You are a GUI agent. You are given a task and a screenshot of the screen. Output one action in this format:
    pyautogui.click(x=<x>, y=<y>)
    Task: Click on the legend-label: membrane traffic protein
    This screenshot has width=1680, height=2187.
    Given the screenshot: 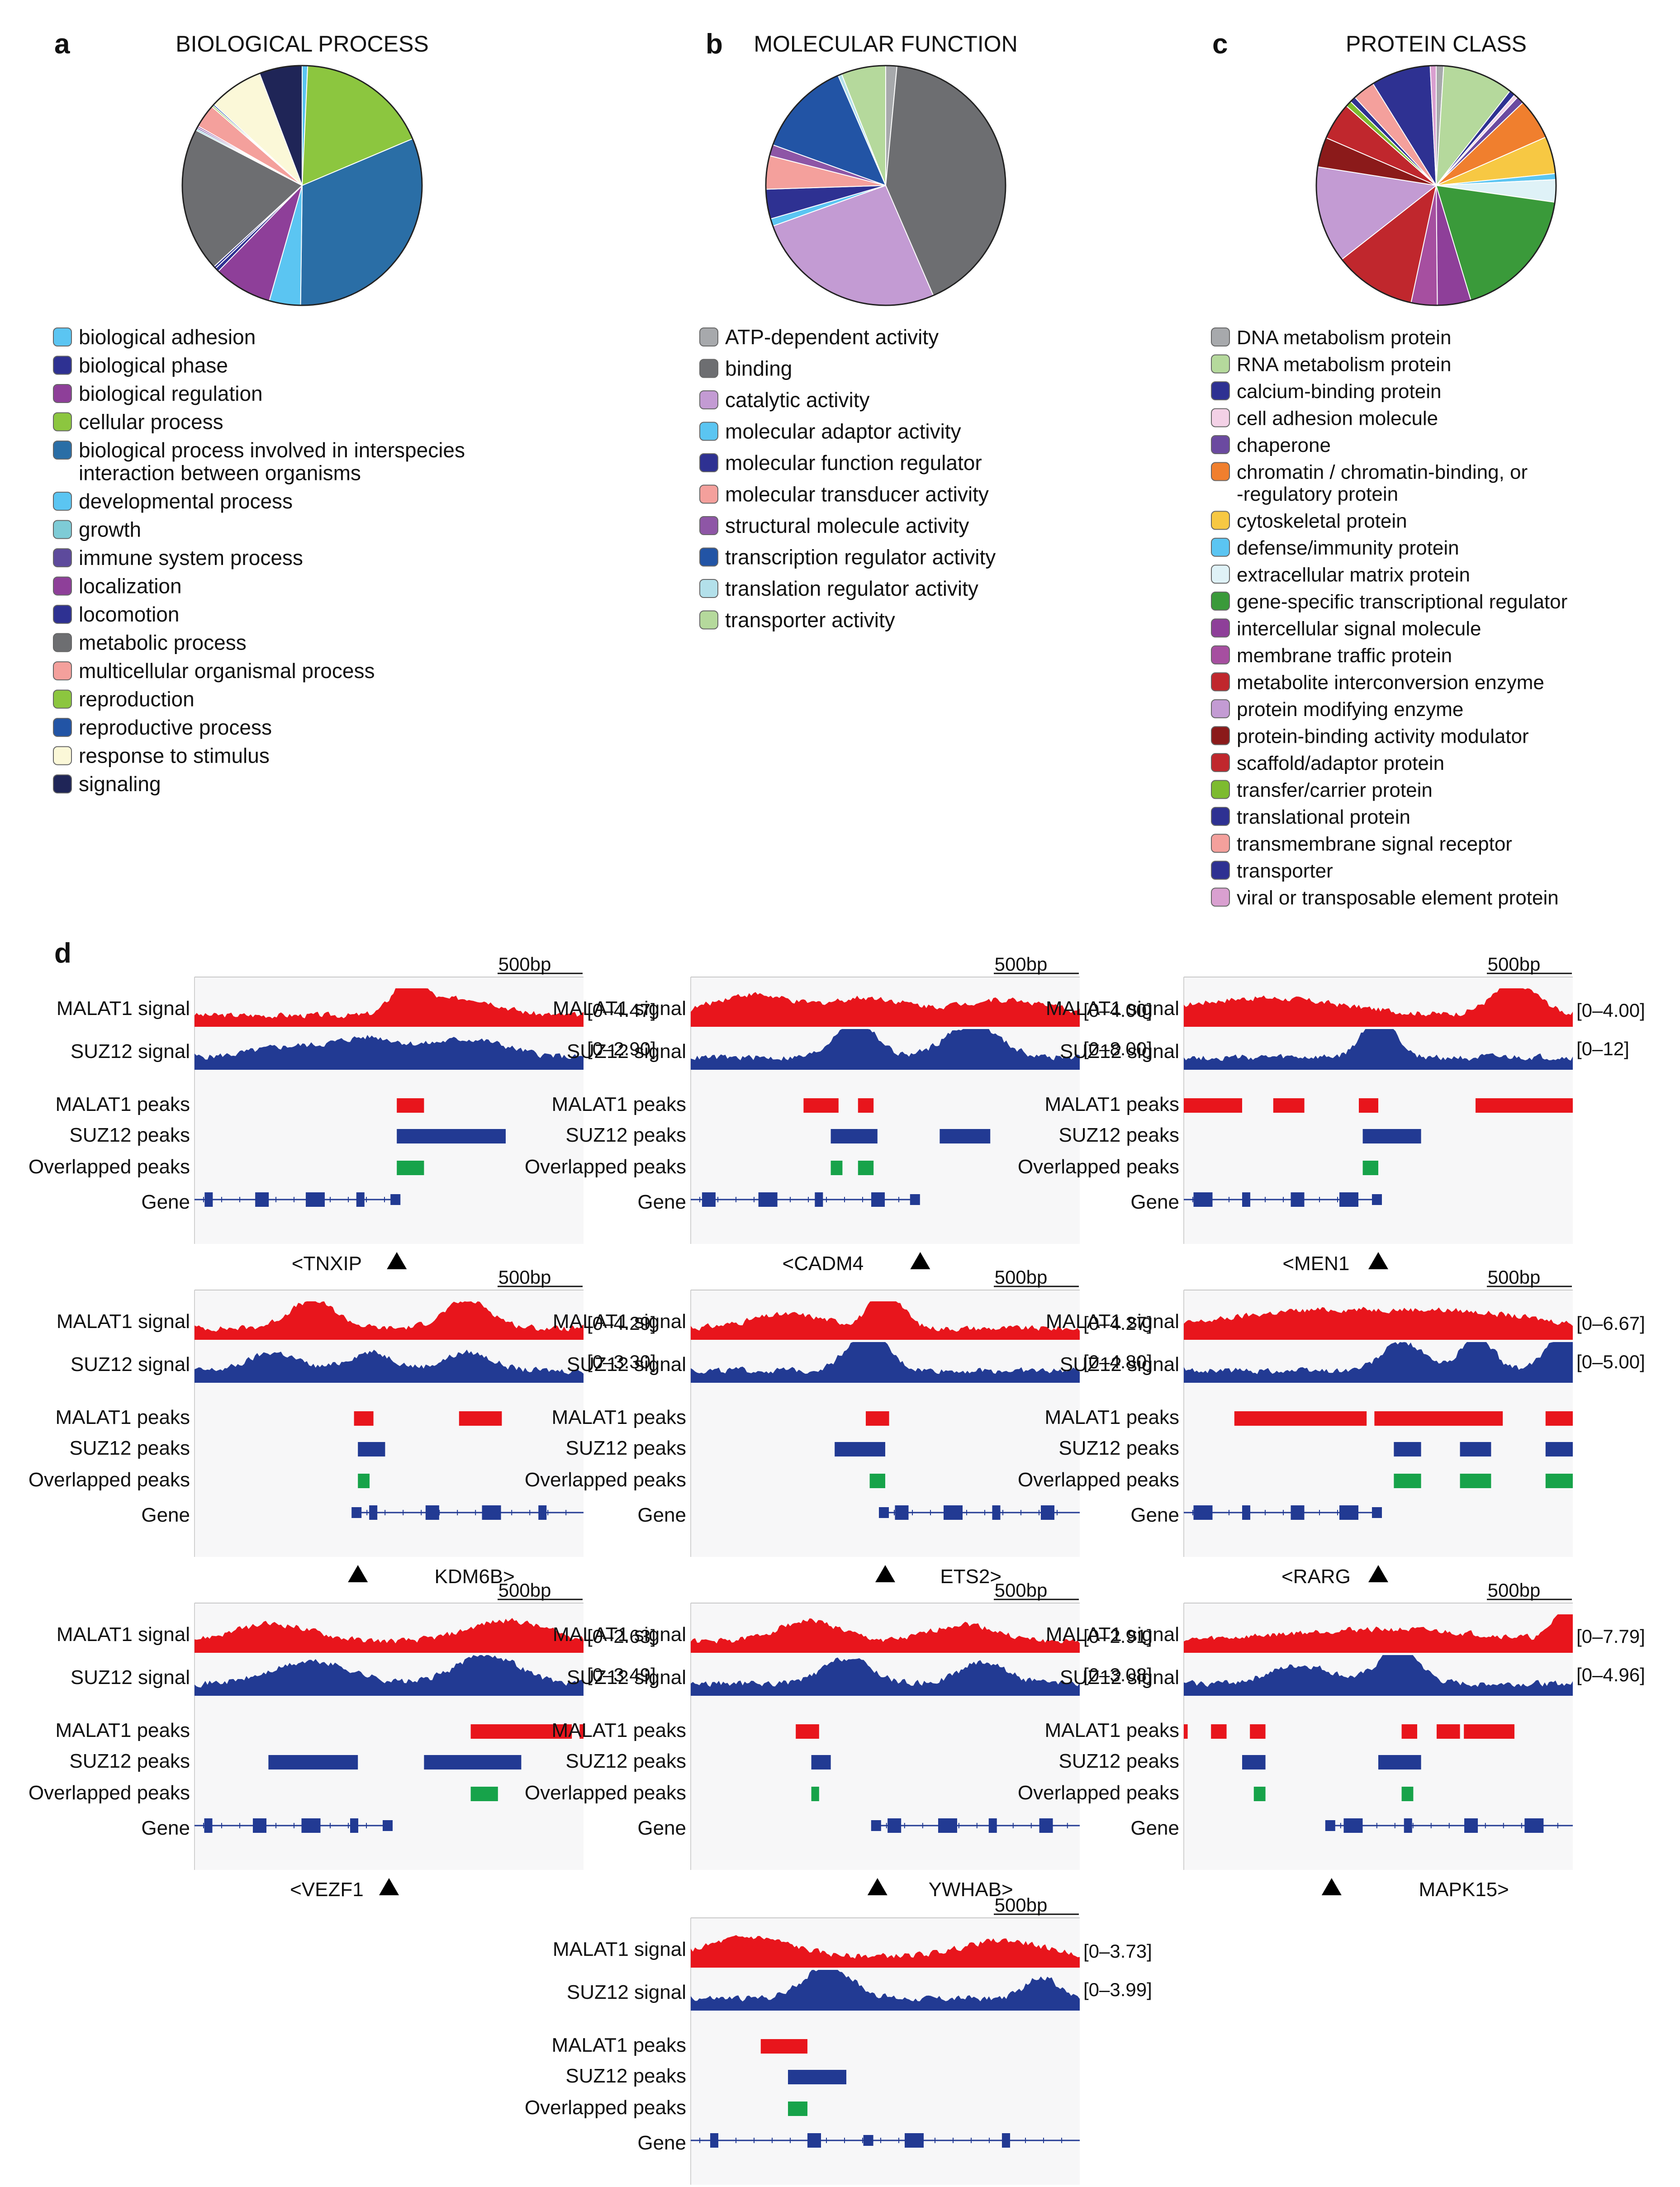 What is the action you would take?
    pyautogui.click(x=1344, y=656)
    